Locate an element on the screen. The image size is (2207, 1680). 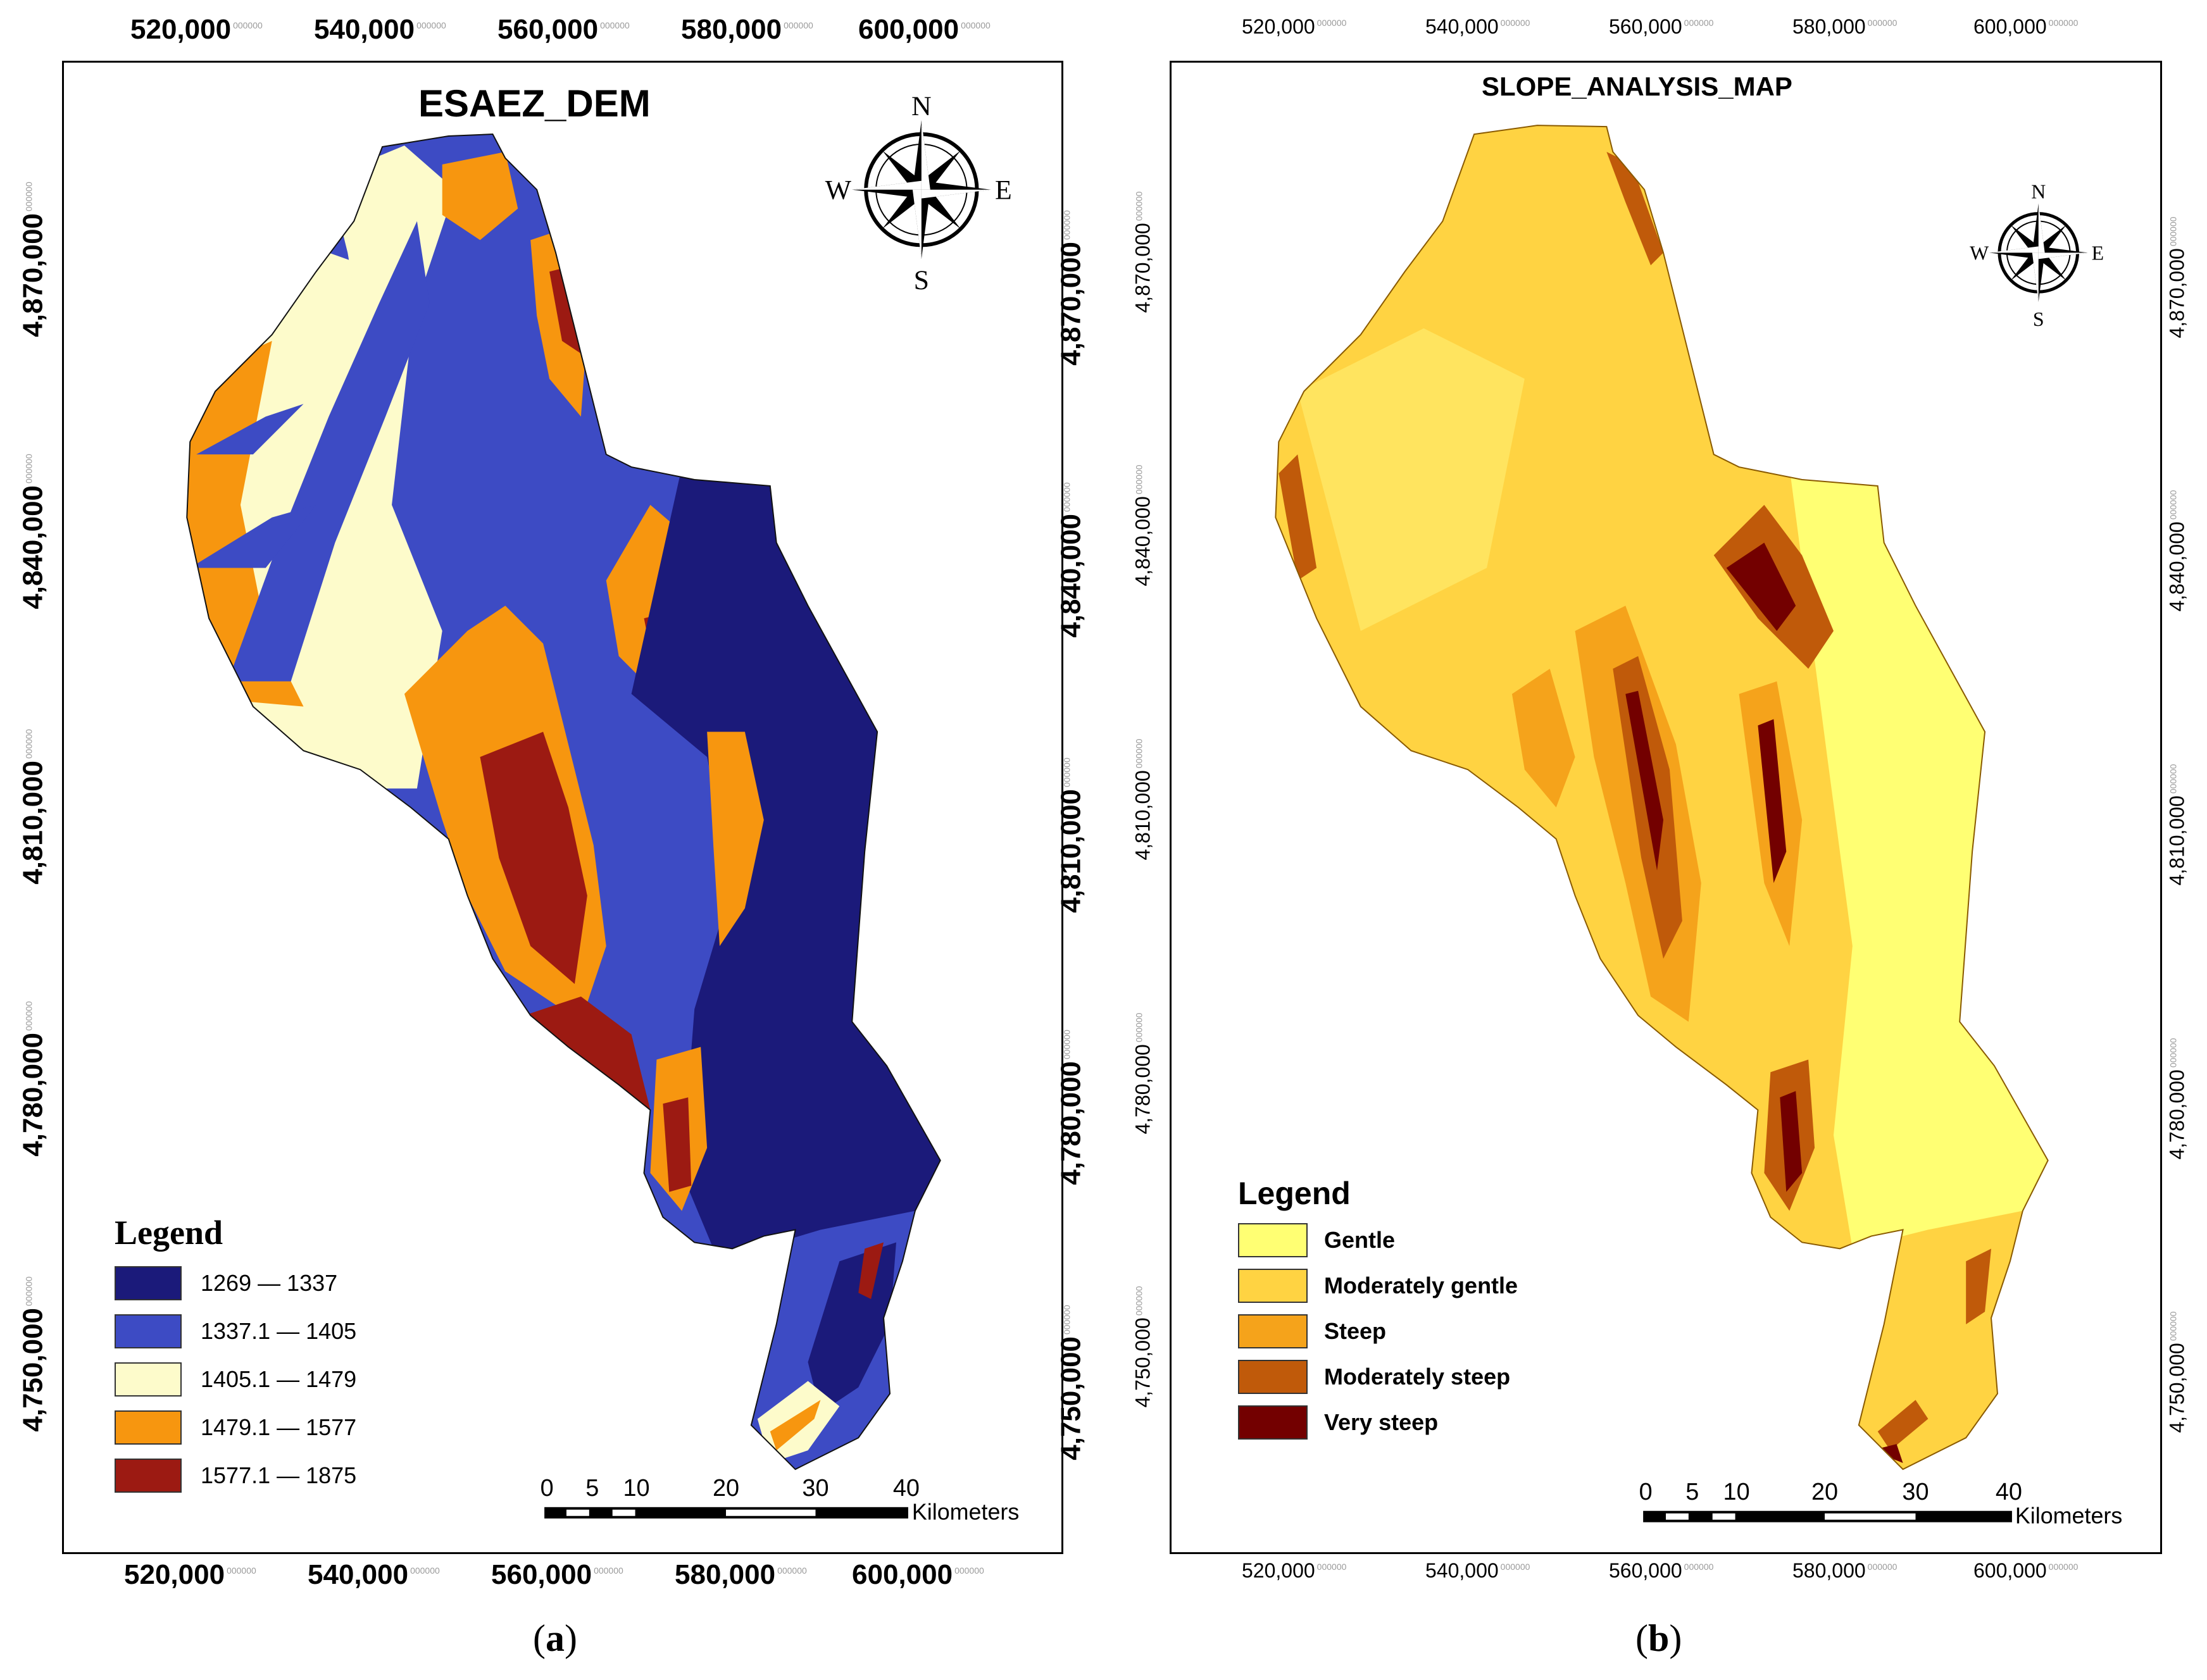
legend-label: Very steep is located at coordinates (1381, 1422).